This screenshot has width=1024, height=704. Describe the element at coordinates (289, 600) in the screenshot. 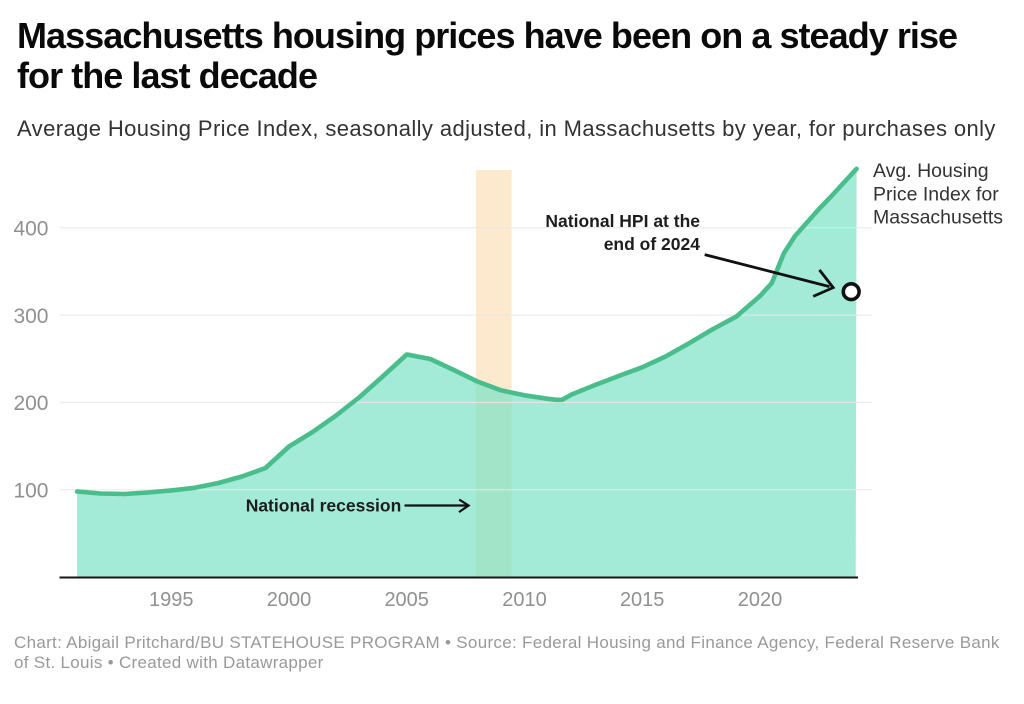

I see `svg-text: 2000` at that location.